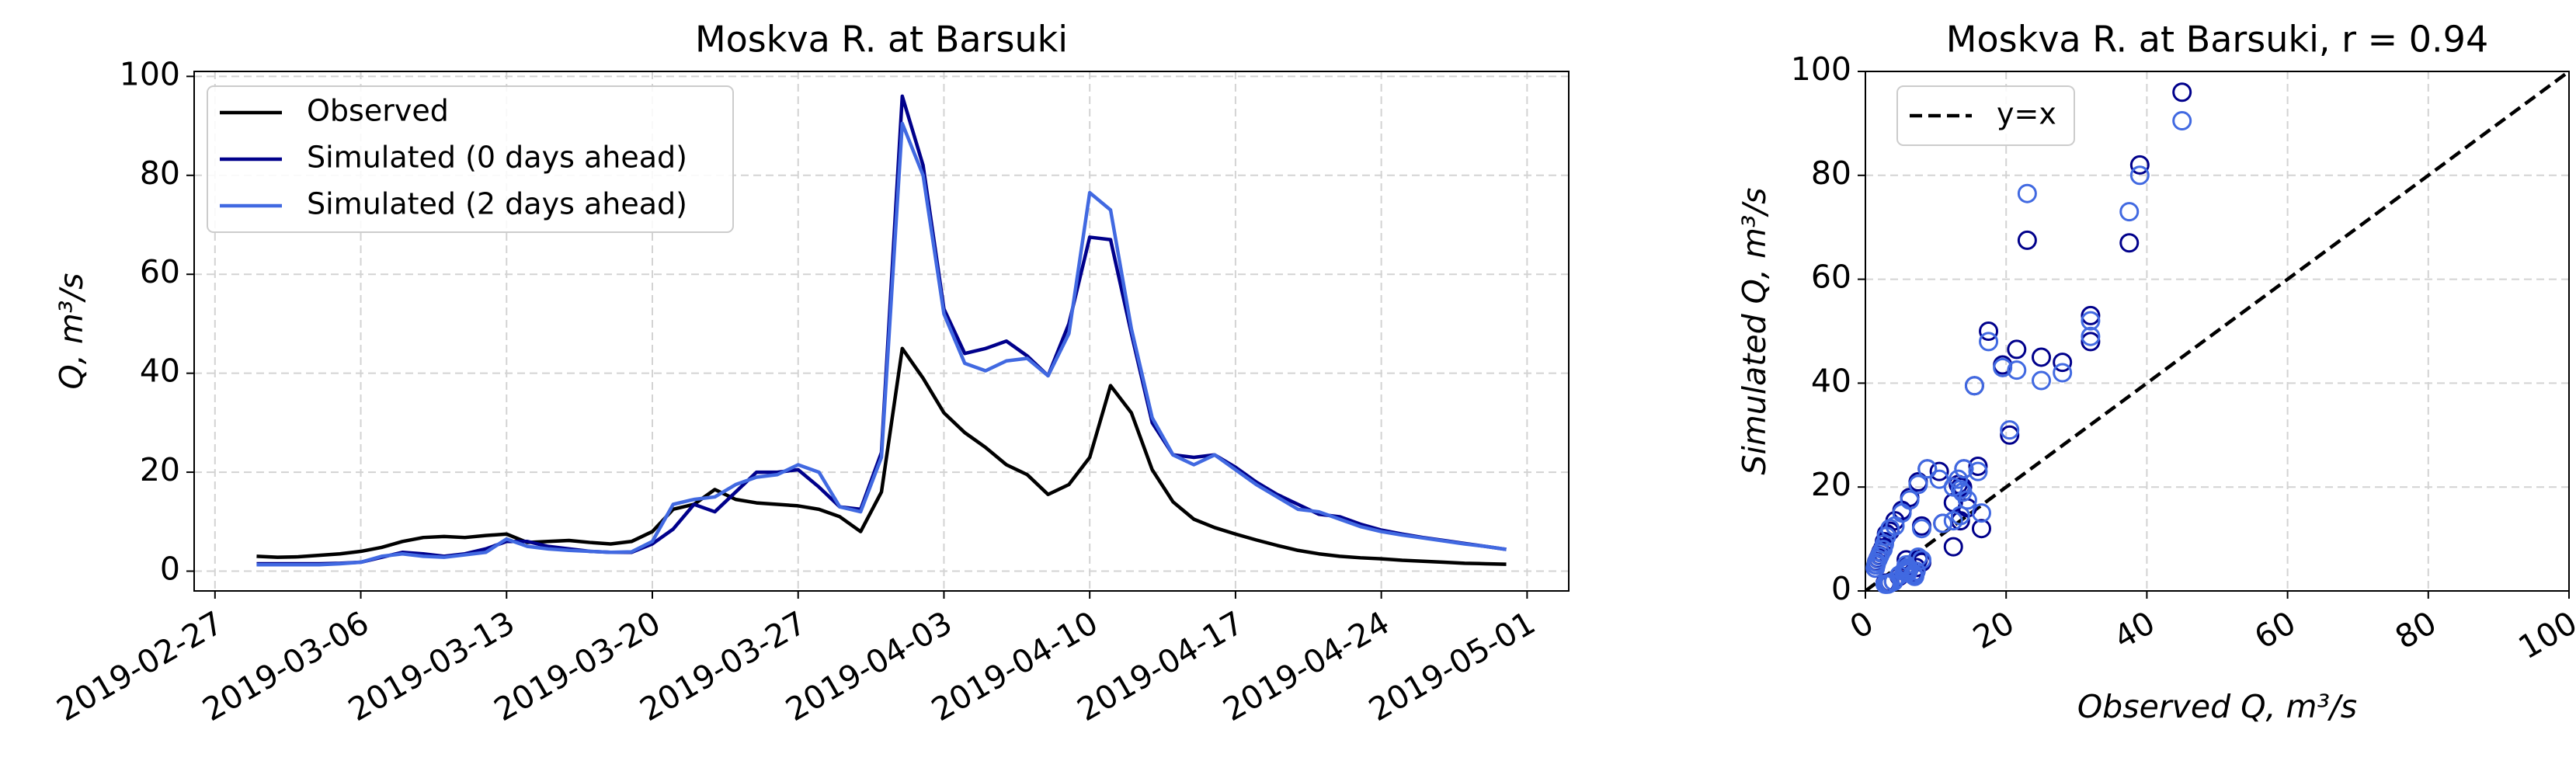 Image resolution: width=2576 pixels, height=761 pixels. I want to click on x-tick-label: 2019-04-03, so click(869, 666).